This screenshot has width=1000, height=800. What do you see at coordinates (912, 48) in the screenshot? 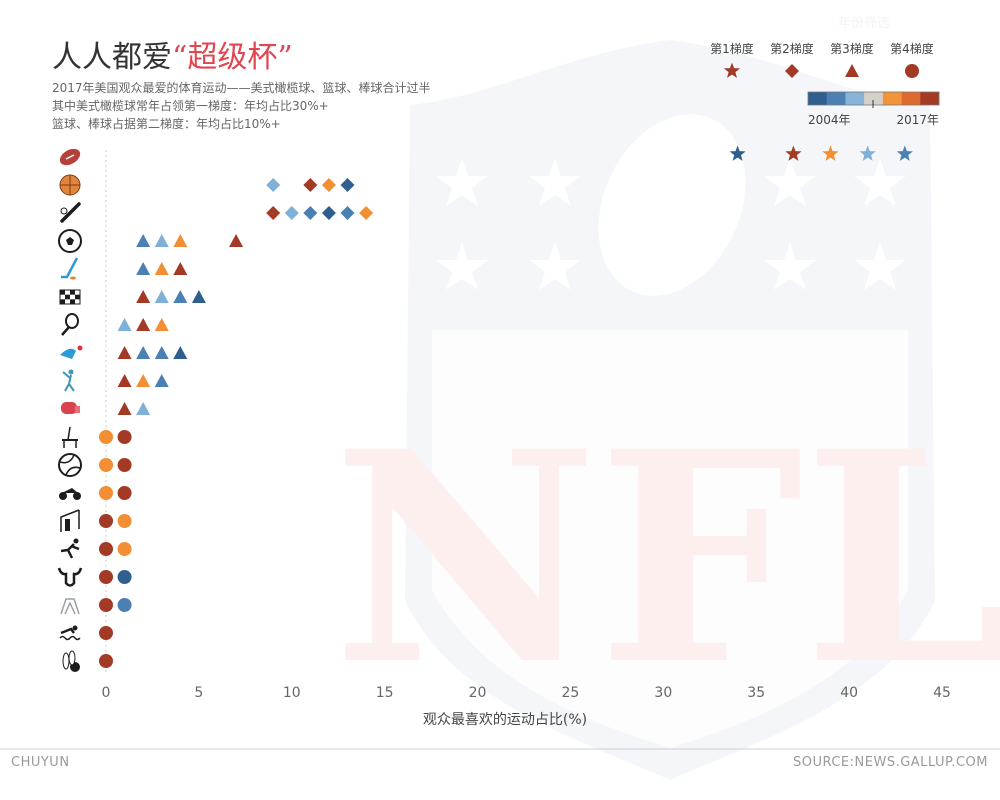
I see `legend-tier-label: 第4梯度` at bounding box center [912, 48].